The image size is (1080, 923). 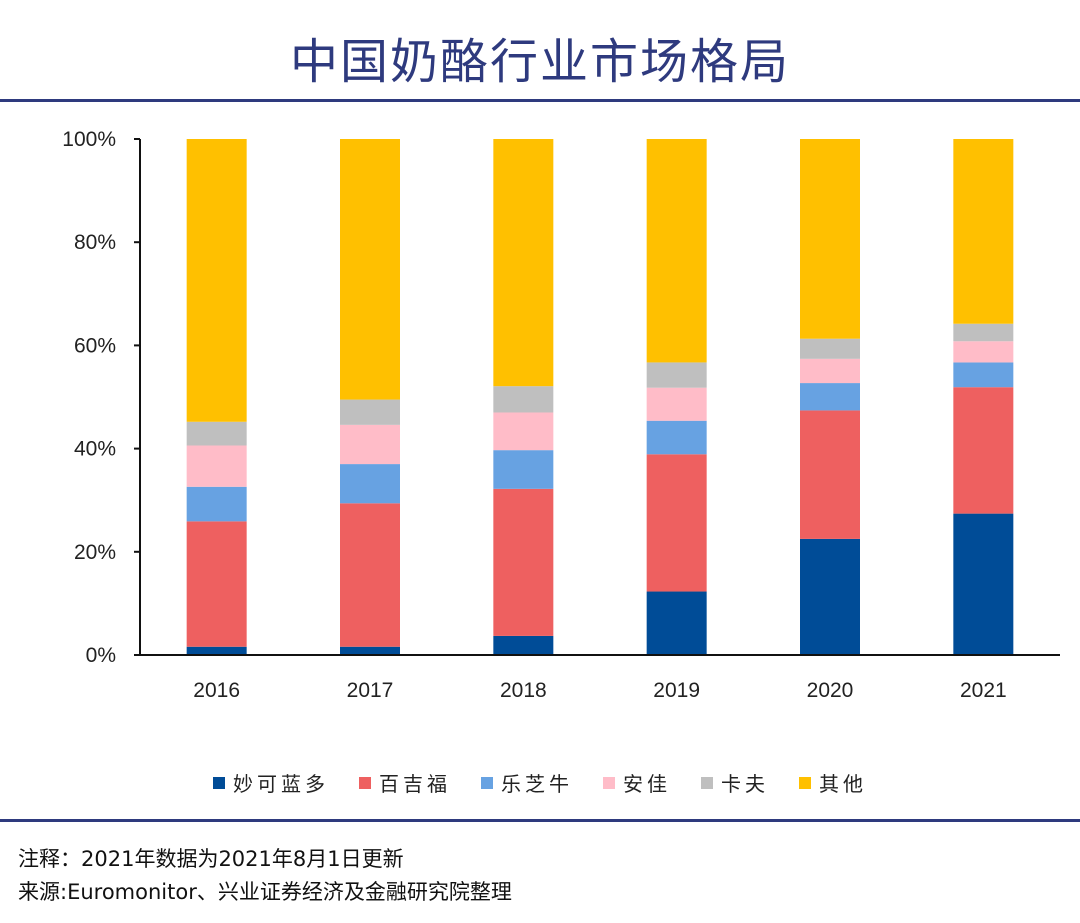 I want to click on title-divider, so click(x=540, y=100).